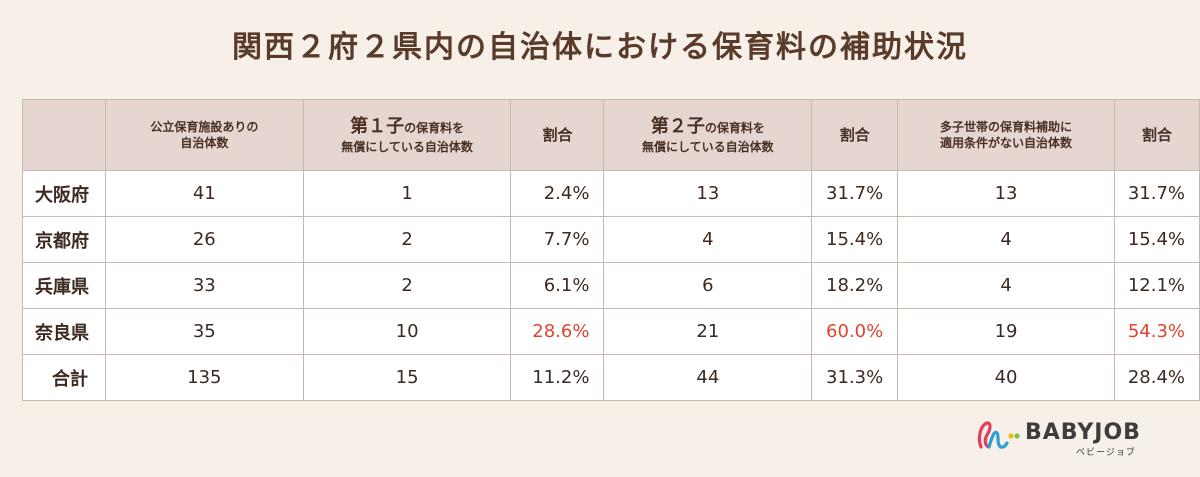 This screenshot has width=1200, height=477. Describe the element at coordinates (557, 193) in the screenshot. I see `ratio-cell: 2.4%` at that location.